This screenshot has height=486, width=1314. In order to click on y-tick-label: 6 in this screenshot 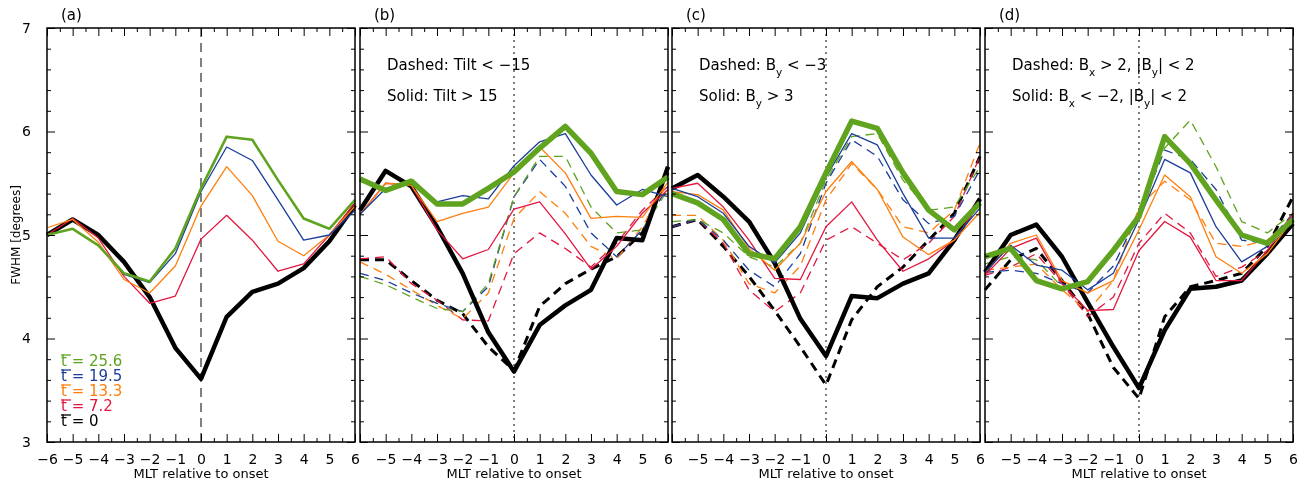, I will do `click(27, 131)`.